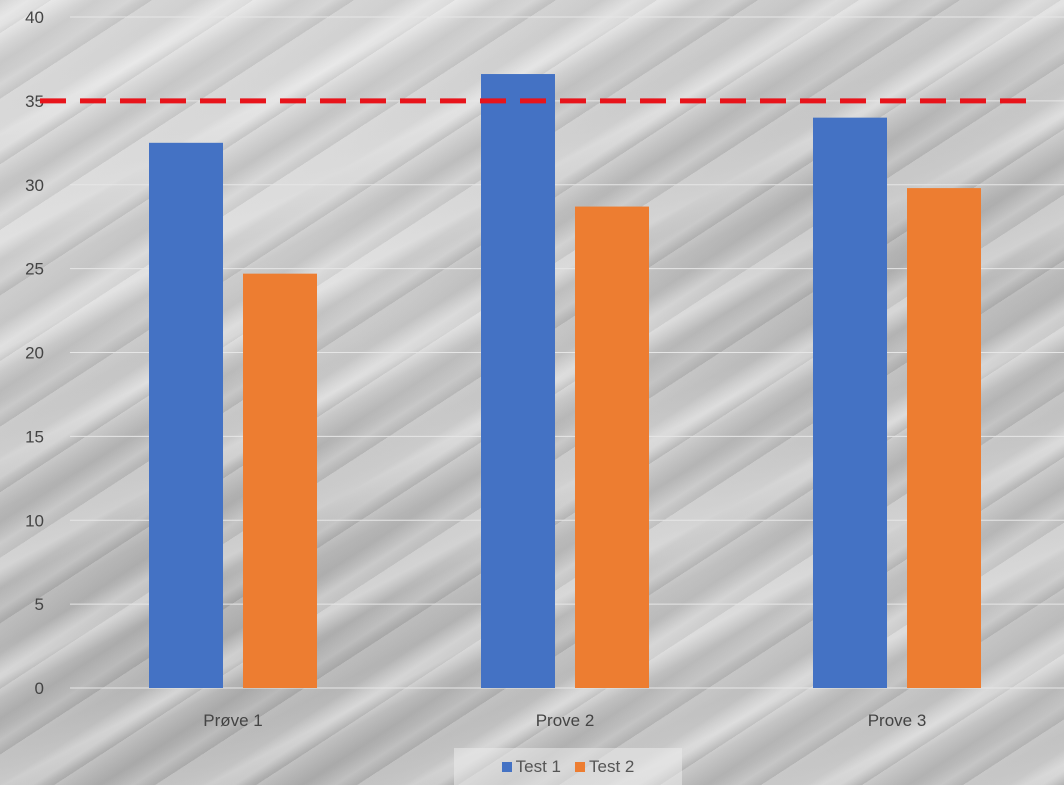  I want to click on legend-label-series-2: Test 2, so click(612, 766).